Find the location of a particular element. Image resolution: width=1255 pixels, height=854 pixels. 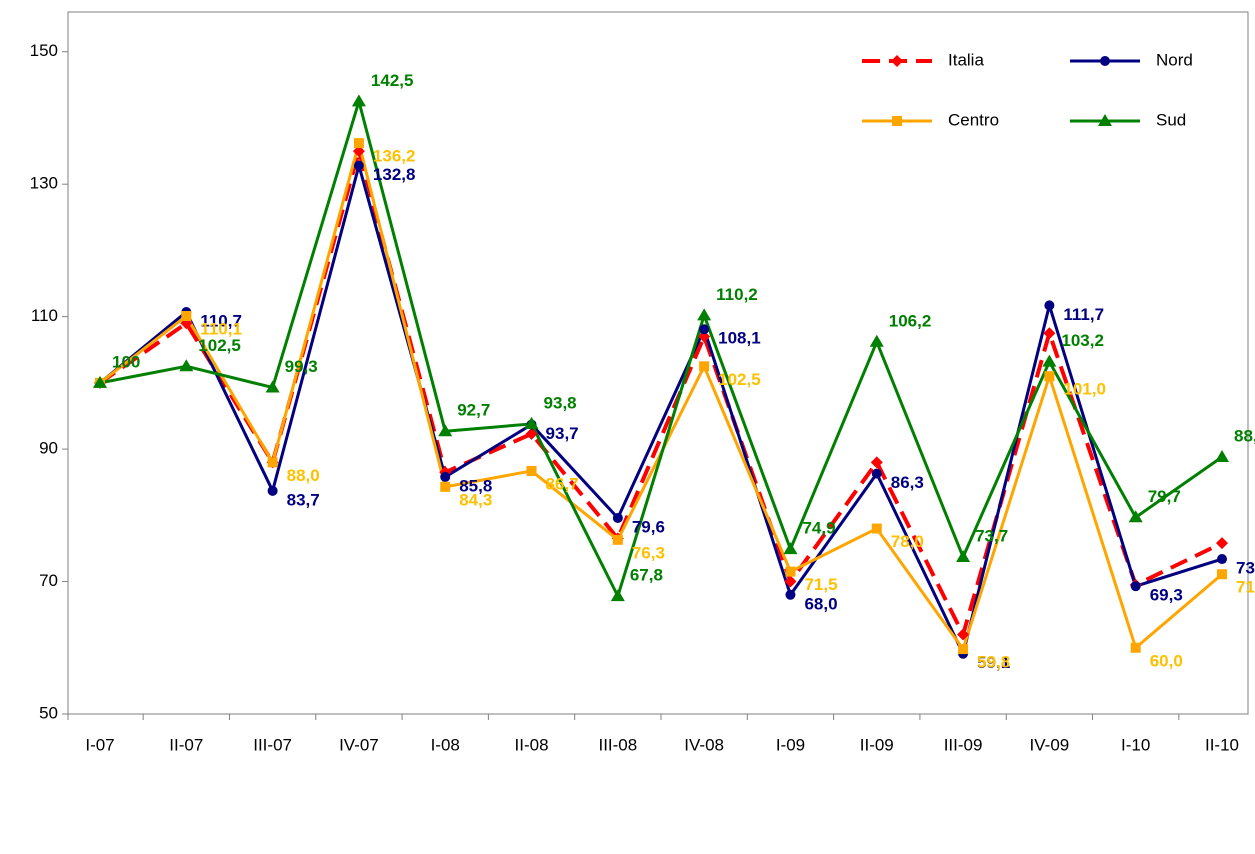

value-label: 71,5 is located at coordinates (820, 584).